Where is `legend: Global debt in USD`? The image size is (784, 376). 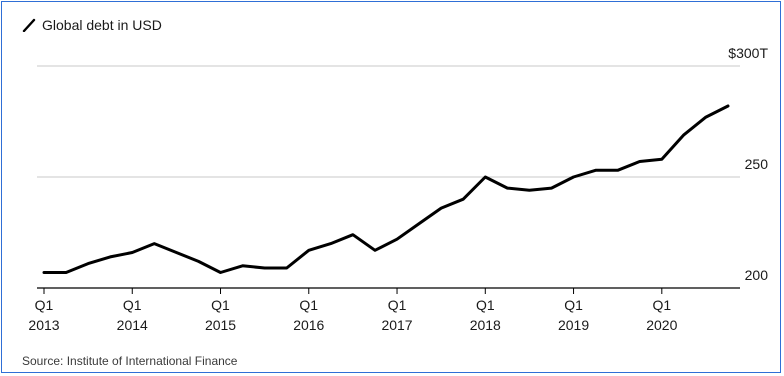 legend: Global debt in USD is located at coordinates (92, 25).